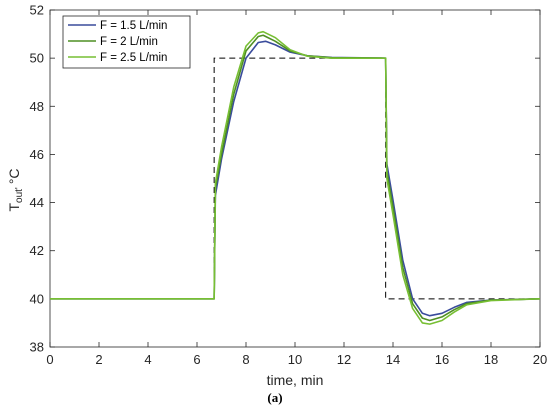  Describe the element at coordinates (37, 298) in the screenshot. I see `y-tick-label: 40` at that location.